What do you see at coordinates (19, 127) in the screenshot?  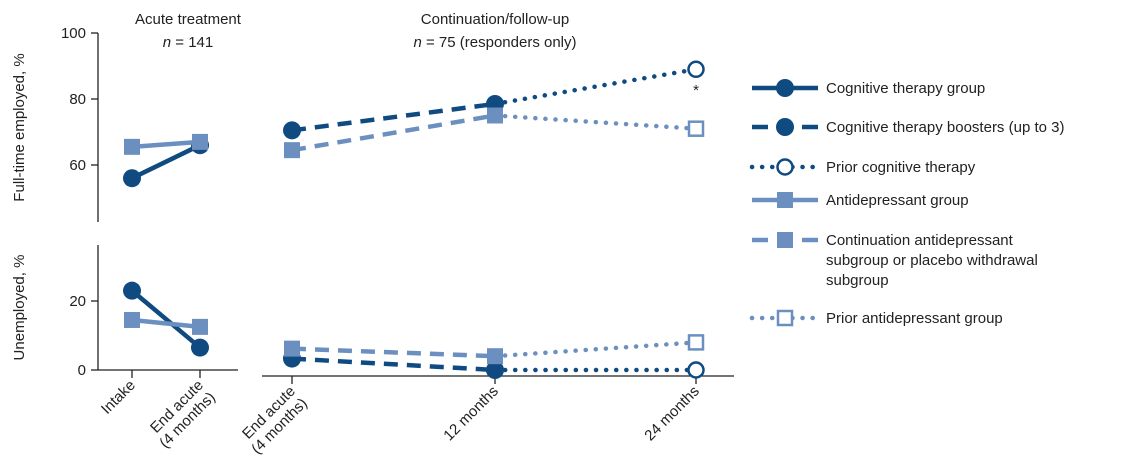 I see `employed-y-axis-label: Full-time employed, %` at bounding box center [19, 127].